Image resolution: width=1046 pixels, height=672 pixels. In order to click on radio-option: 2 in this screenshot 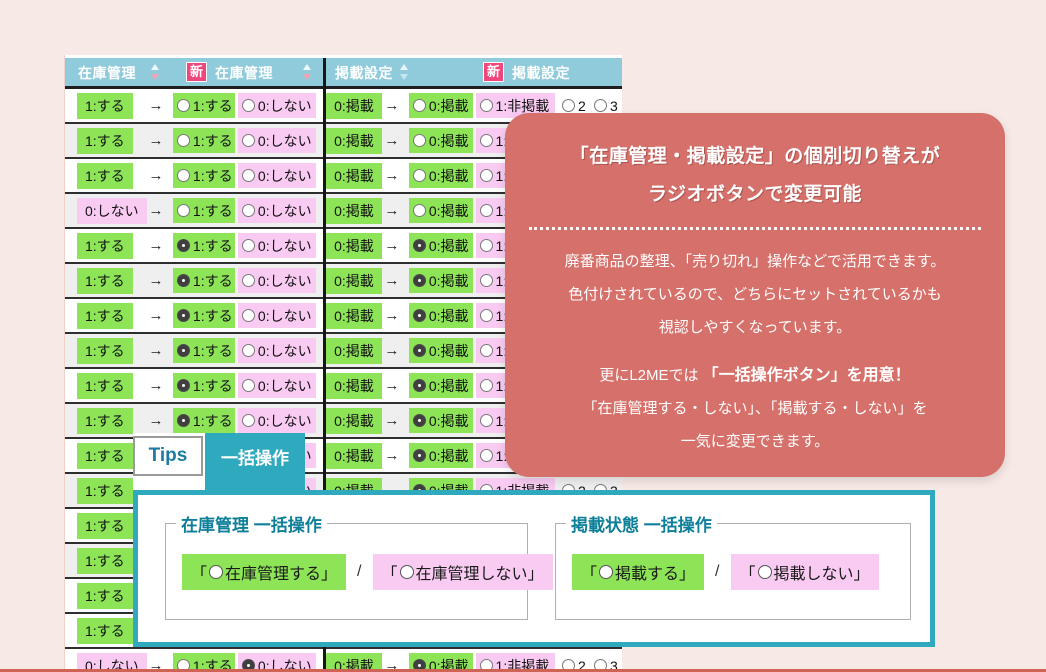, I will do `click(572, 105)`.